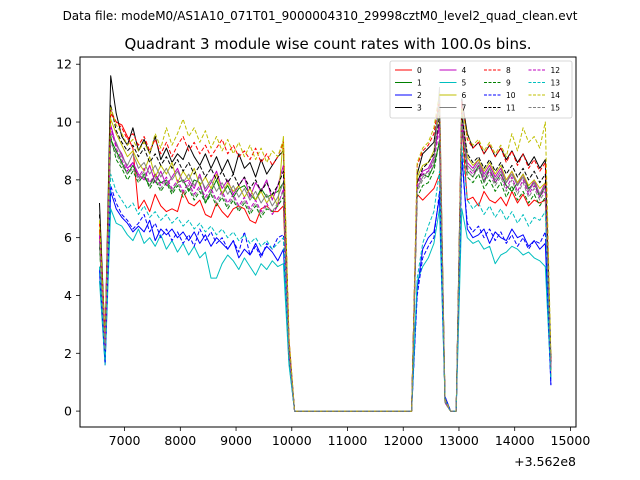 The height and width of the screenshot is (480, 640). What do you see at coordinates (464, 82) in the screenshot?
I see `legend-label-5: 5` at bounding box center [464, 82].